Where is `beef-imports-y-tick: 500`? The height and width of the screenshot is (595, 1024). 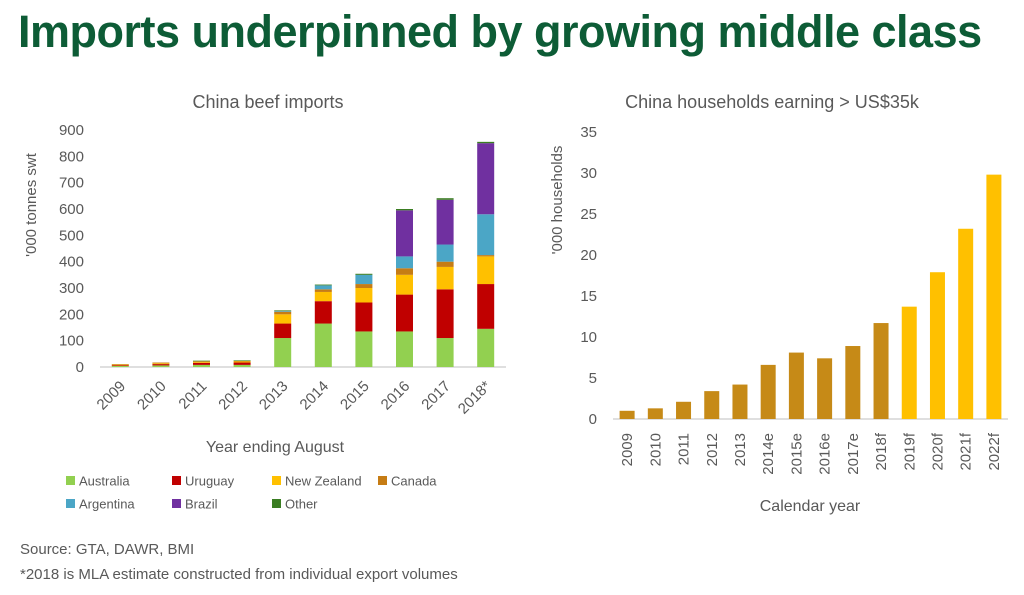 beef-imports-y-tick: 500 is located at coordinates (71, 235).